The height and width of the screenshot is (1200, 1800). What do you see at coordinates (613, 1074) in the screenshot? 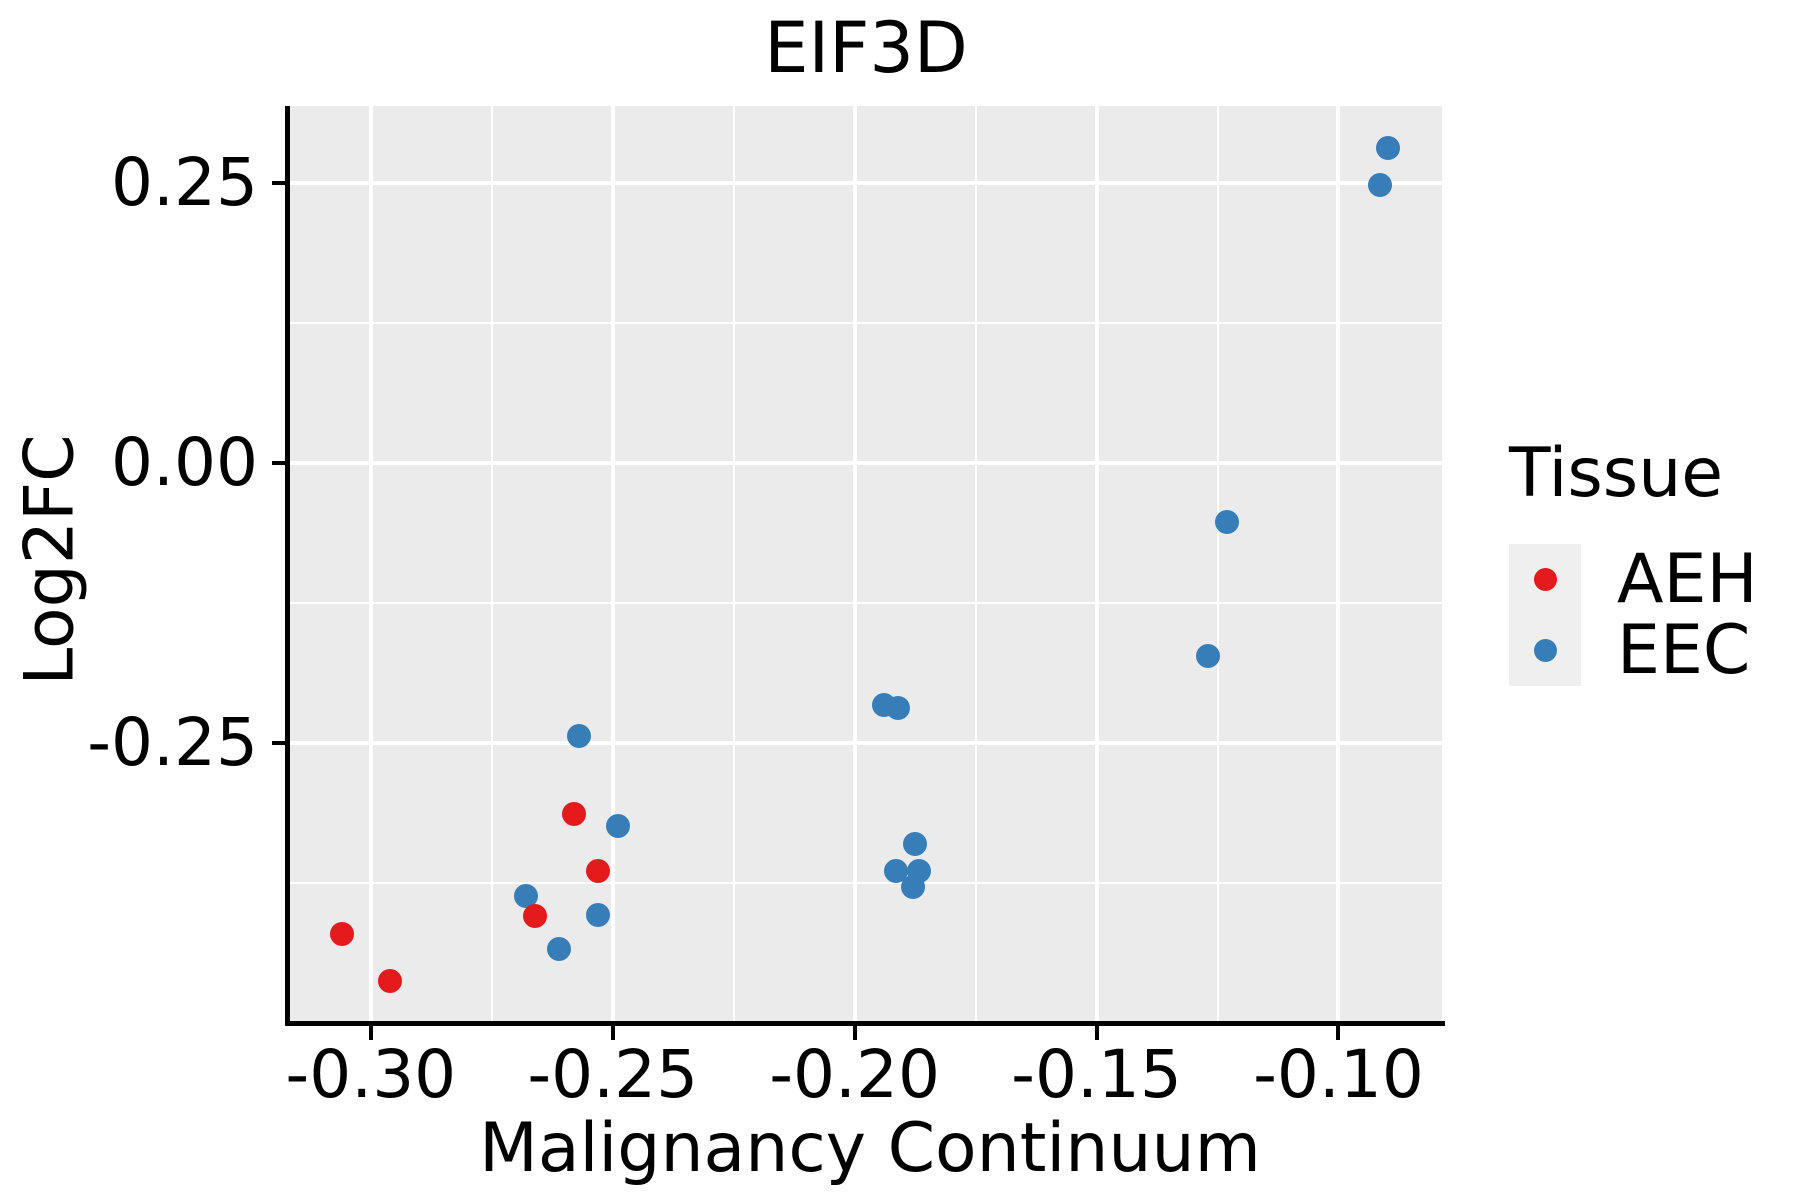
I see `x-axis-tick-label: -0.25` at bounding box center [613, 1074].